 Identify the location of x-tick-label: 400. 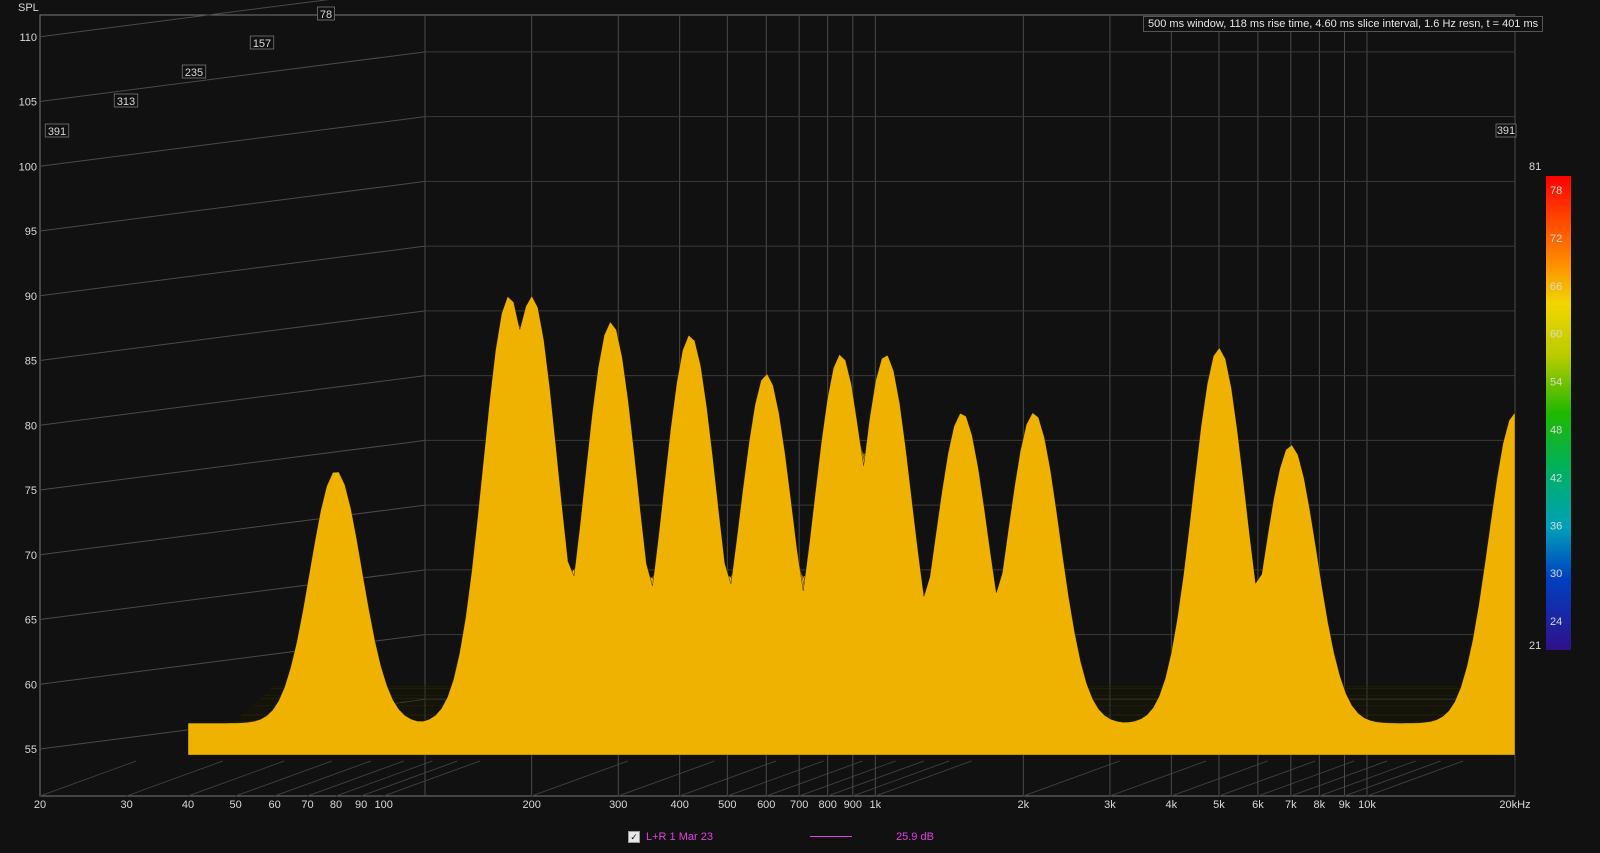
(679, 805).